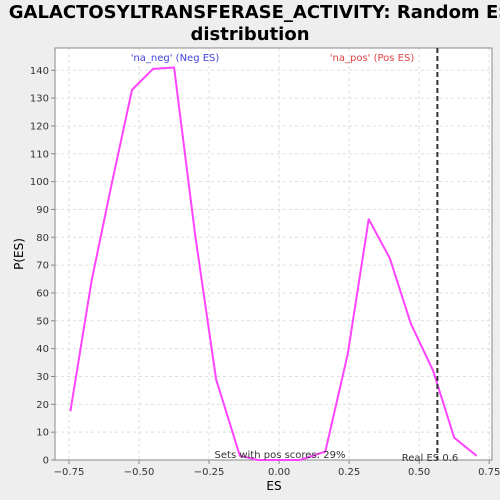  What do you see at coordinates (42, 238) in the screenshot?
I see `y-tick-label: 80` at bounding box center [42, 238].